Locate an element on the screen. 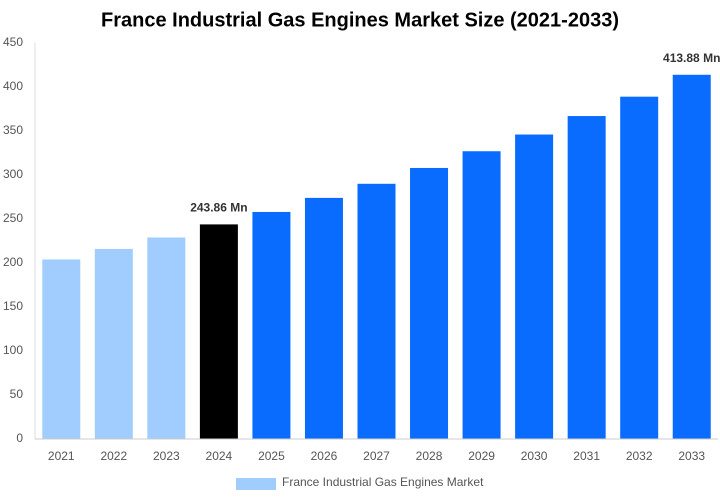 The height and width of the screenshot is (500, 720). value-label: 413.88 Mn is located at coordinates (691, 58).